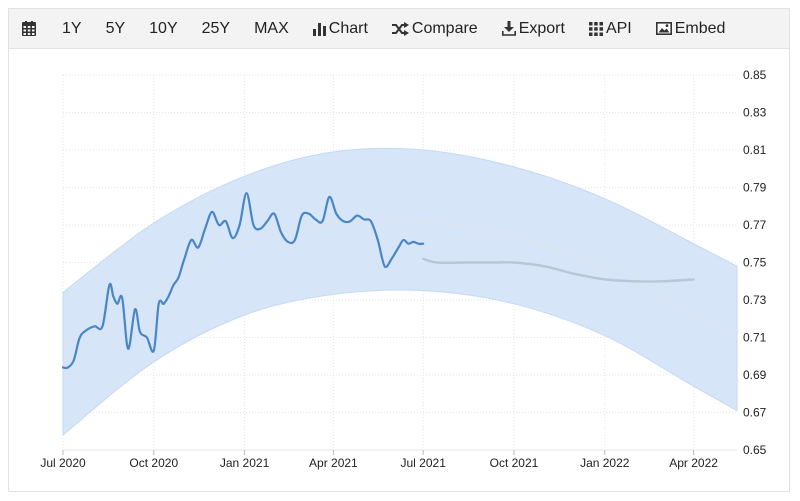 The image size is (800, 501). I want to click on shuffle-icon, so click(400, 28).